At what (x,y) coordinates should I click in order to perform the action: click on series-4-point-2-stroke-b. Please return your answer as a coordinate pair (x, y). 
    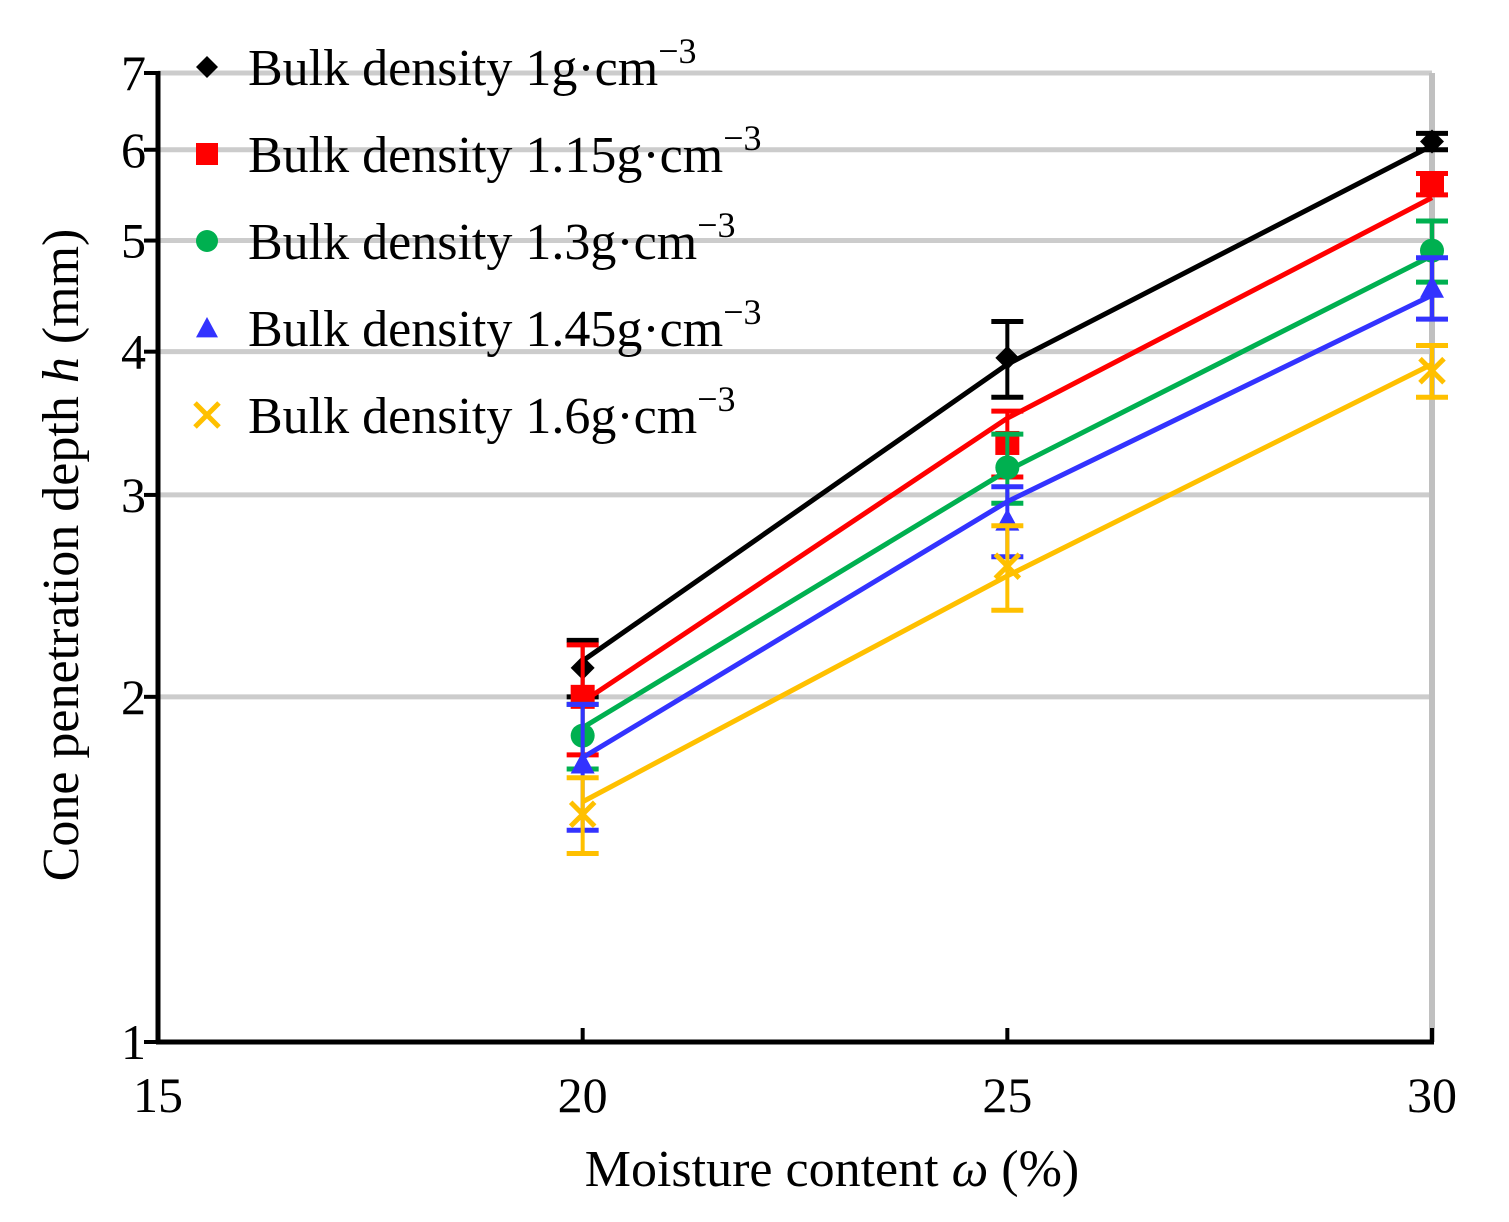
    Looking at the image, I should click on (1432, 370).